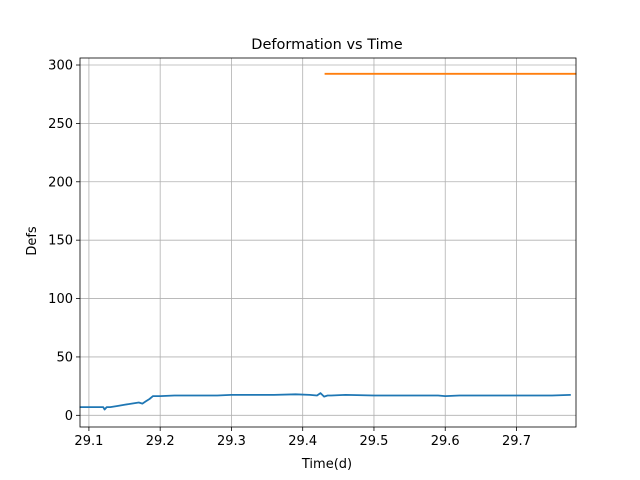  I want to click on y-tick-label: 50, so click(64, 357).